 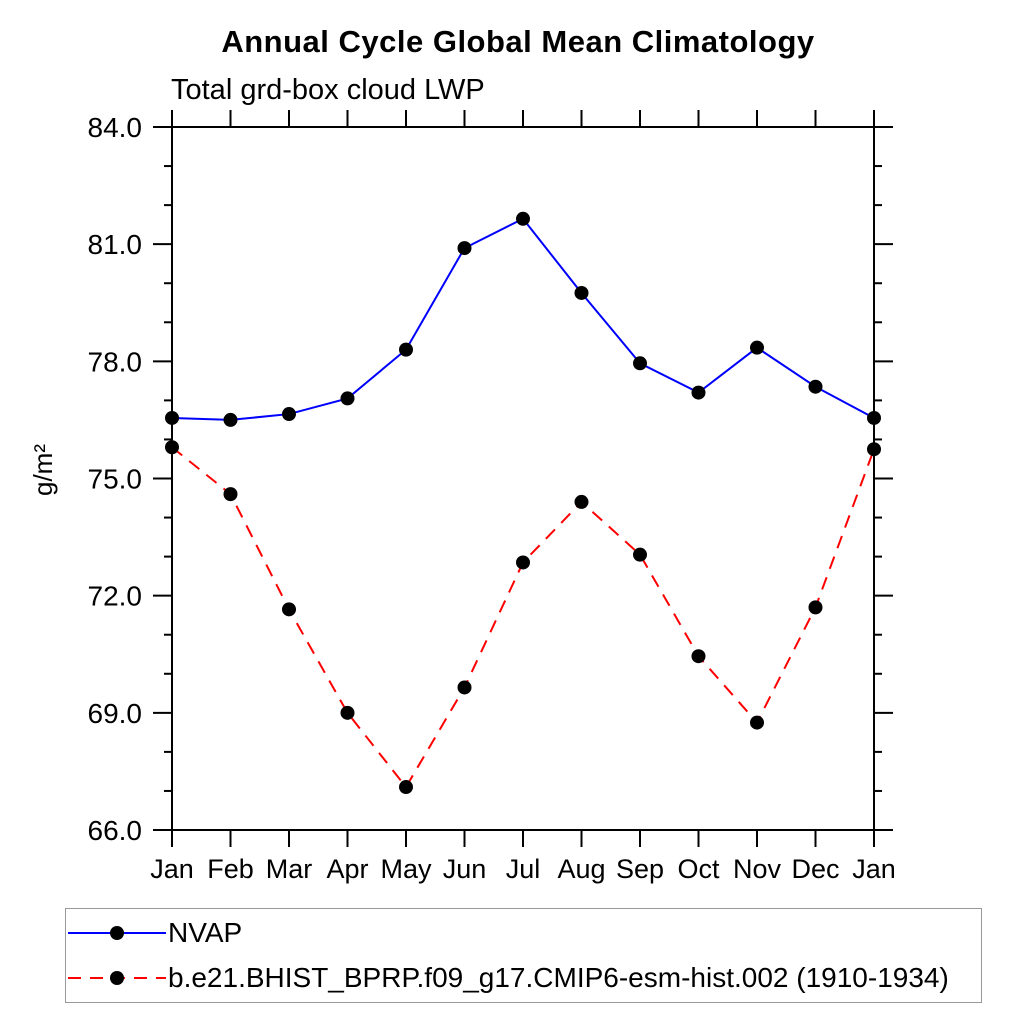 What do you see at coordinates (328, 90) in the screenshot?
I see `chart-subtitle: Total grd-box cloud LWP` at bounding box center [328, 90].